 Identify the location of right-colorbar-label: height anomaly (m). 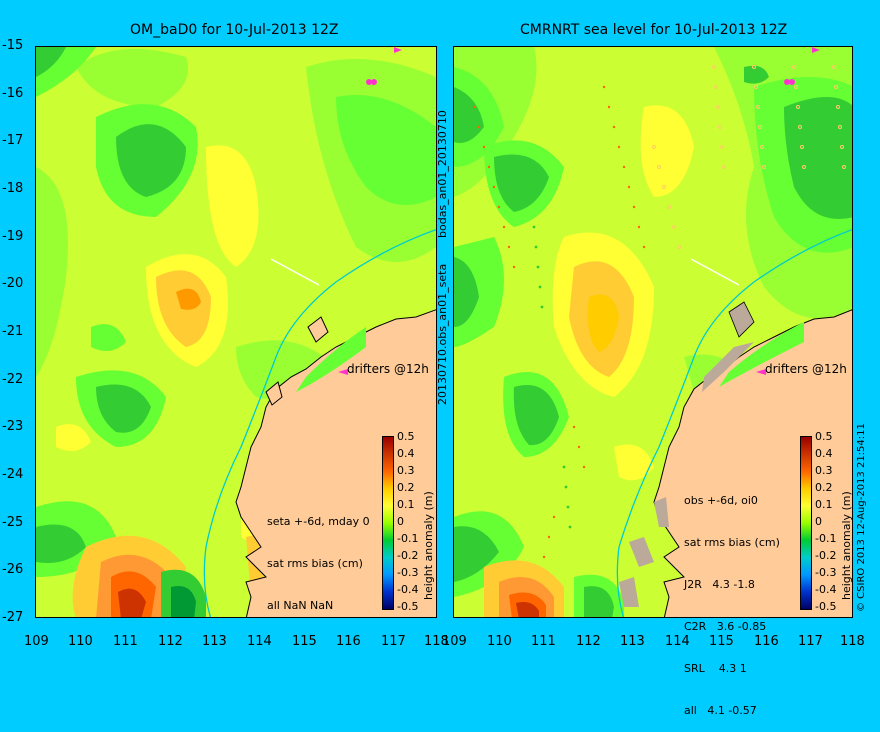
(846, 545).